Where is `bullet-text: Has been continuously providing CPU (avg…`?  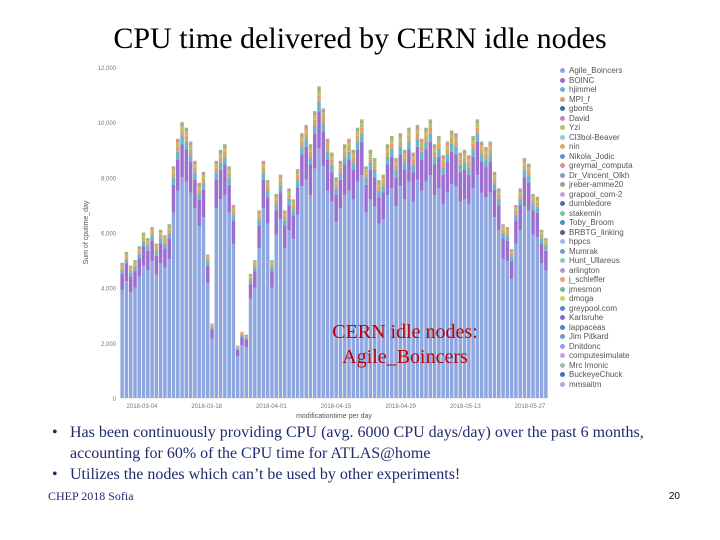 bullet-text: Has been continuously providing CPU (avg… is located at coordinates (357, 443).